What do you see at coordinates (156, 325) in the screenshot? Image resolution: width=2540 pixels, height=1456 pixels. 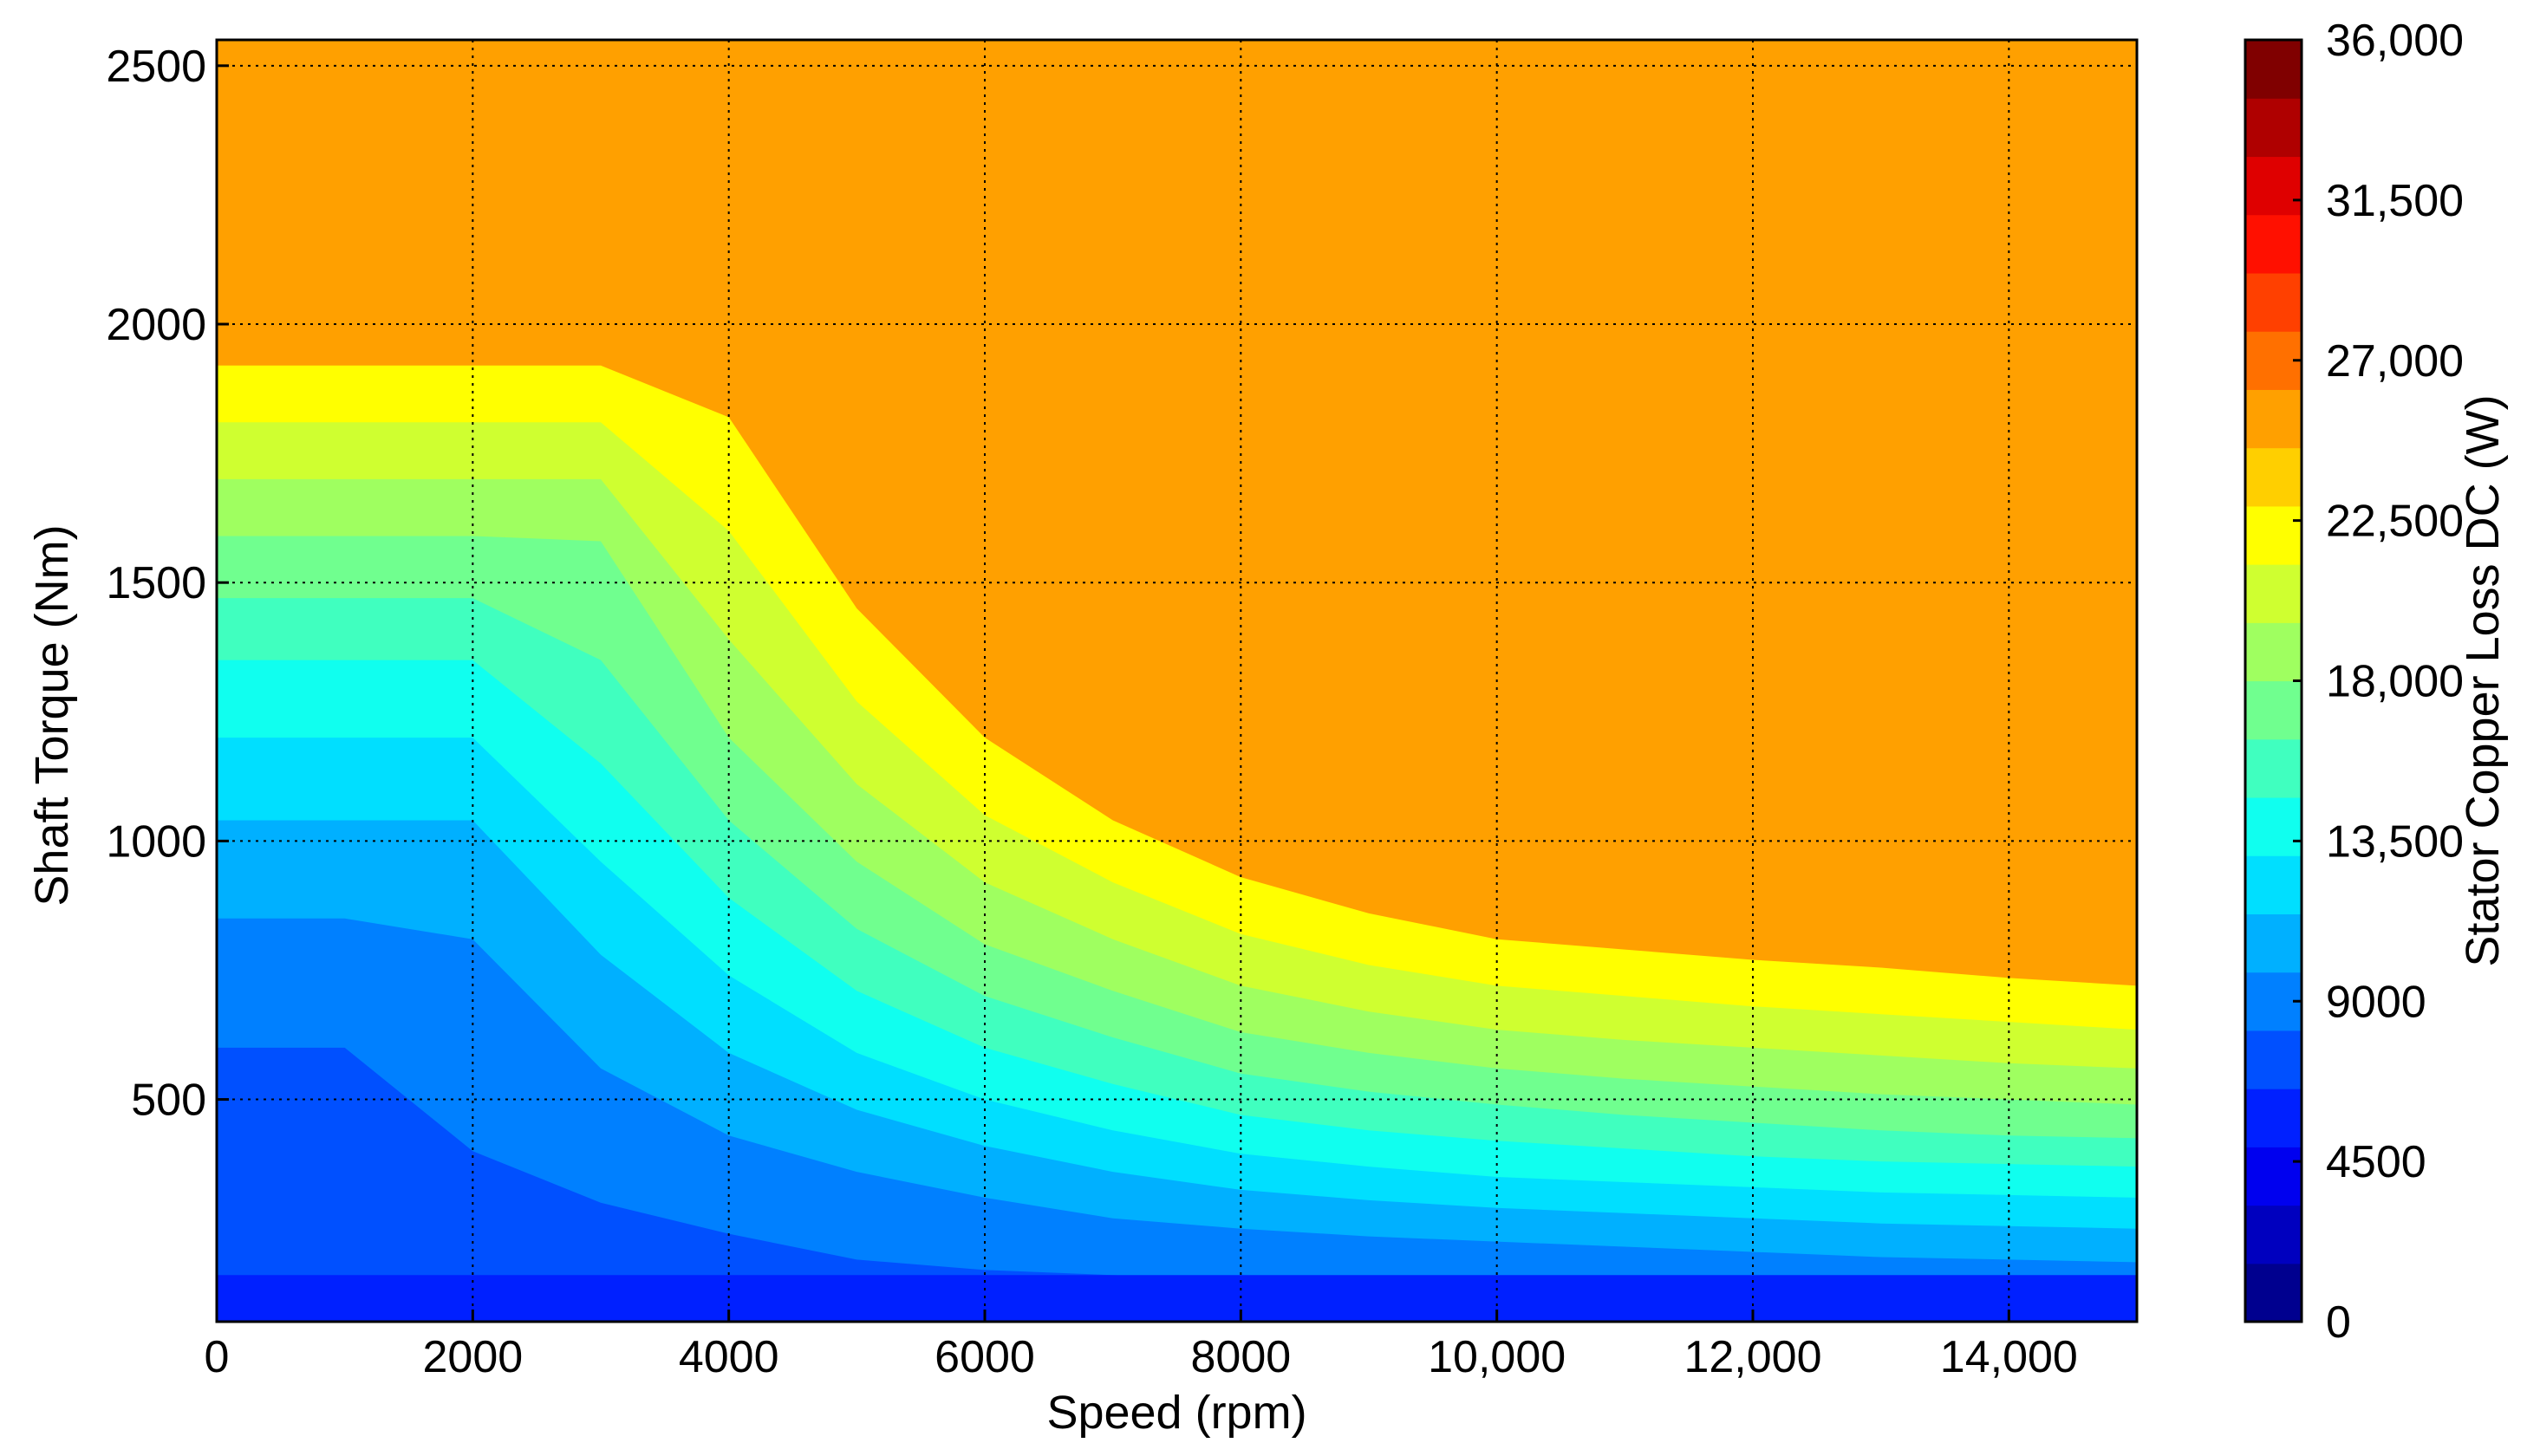 I see `y-tick-label: 2000` at bounding box center [156, 325].